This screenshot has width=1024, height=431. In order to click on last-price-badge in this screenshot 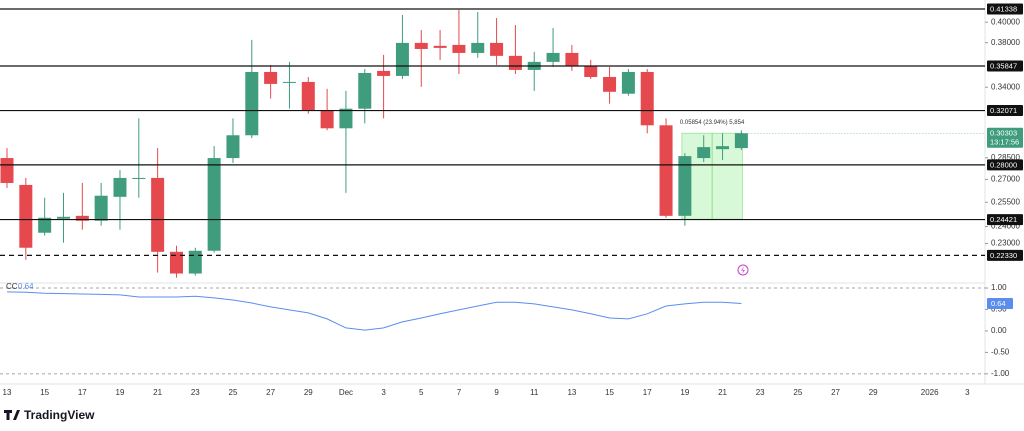, I will do `click(1005, 137)`.